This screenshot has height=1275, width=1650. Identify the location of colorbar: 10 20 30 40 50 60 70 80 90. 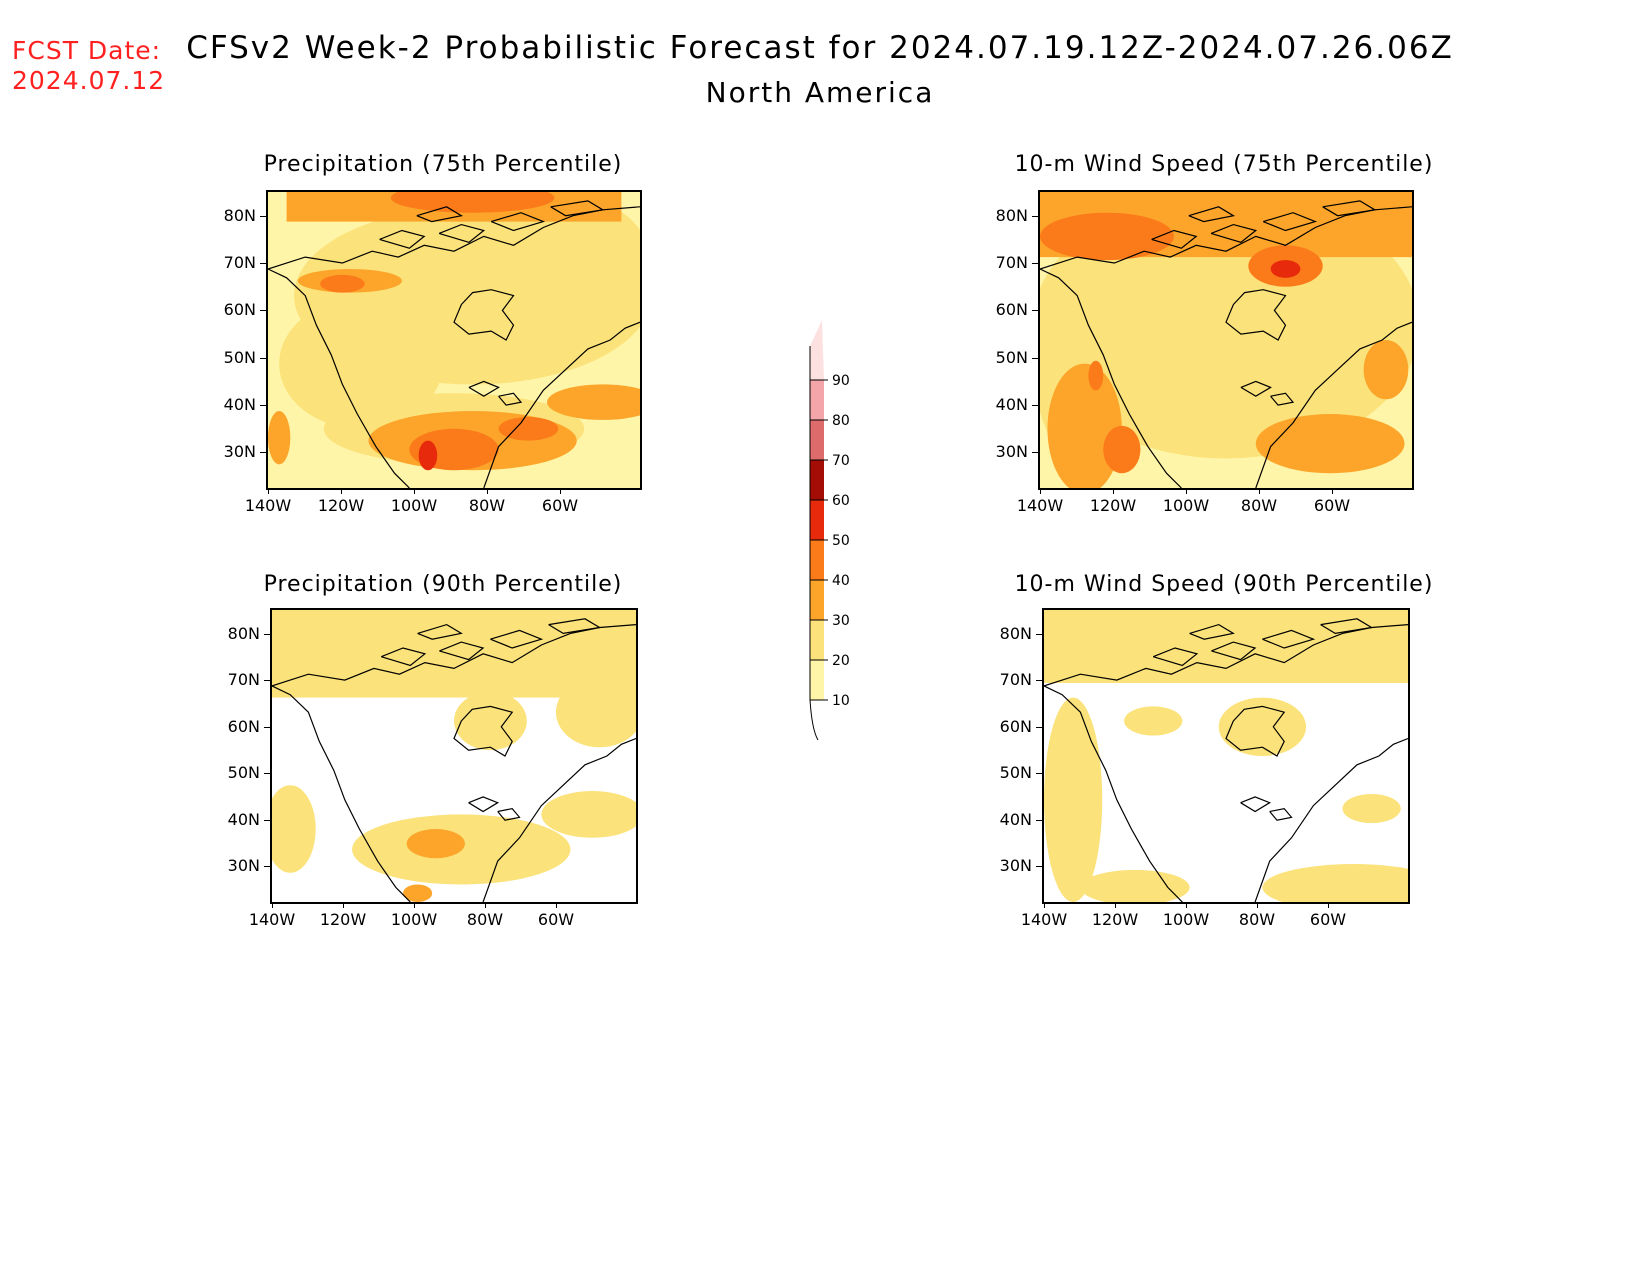
(829, 530).